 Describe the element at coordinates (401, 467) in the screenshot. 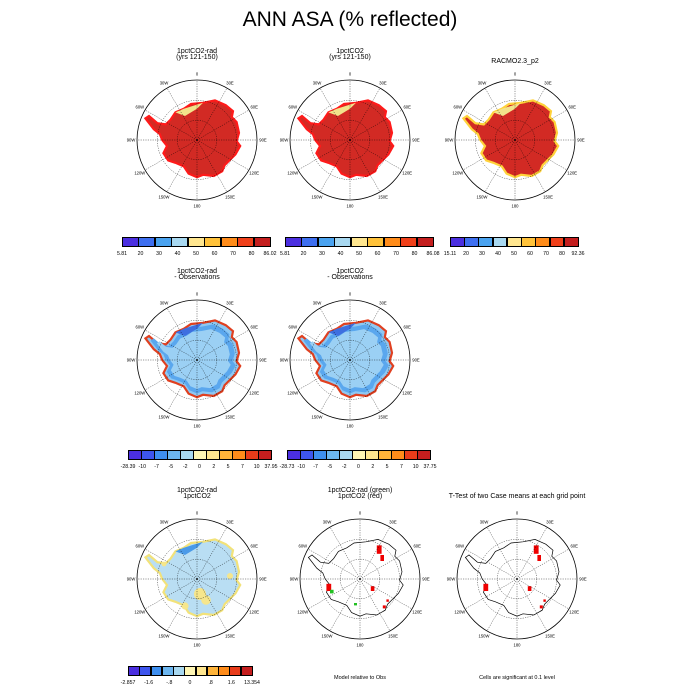

I see `colorbar-tick-label: 7` at that location.